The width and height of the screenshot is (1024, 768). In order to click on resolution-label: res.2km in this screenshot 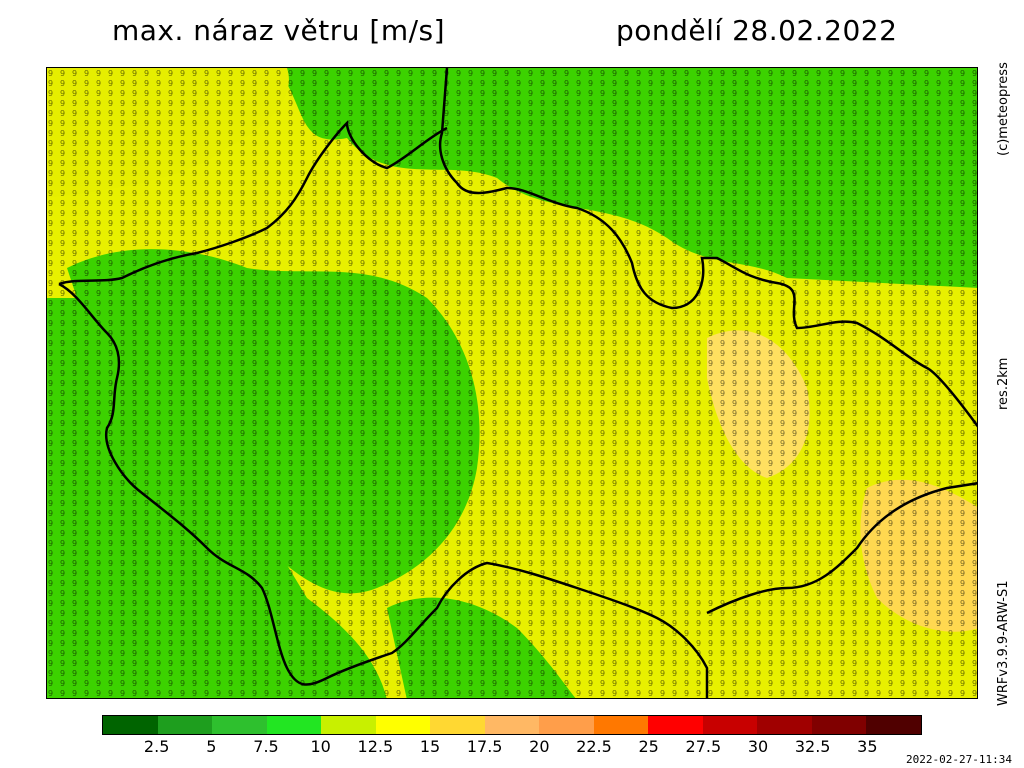, I will do `click(1003, 383)`.